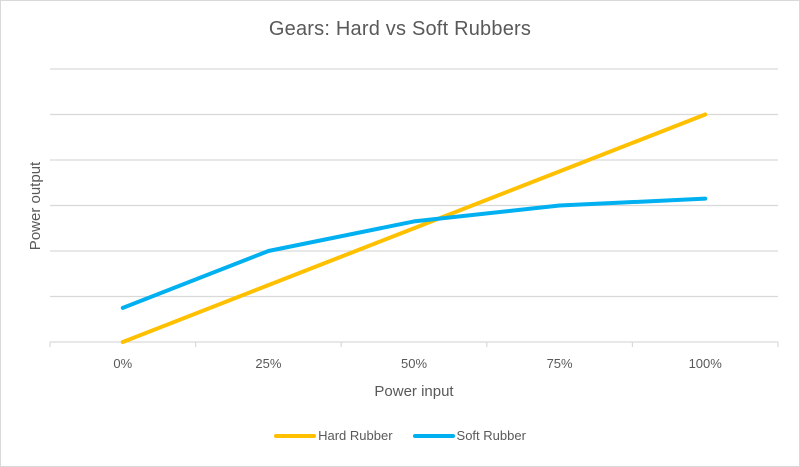  What do you see at coordinates (268, 363) in the screenshot?
I see `x-tick-label: 25%` at bounding box center [268, 363].